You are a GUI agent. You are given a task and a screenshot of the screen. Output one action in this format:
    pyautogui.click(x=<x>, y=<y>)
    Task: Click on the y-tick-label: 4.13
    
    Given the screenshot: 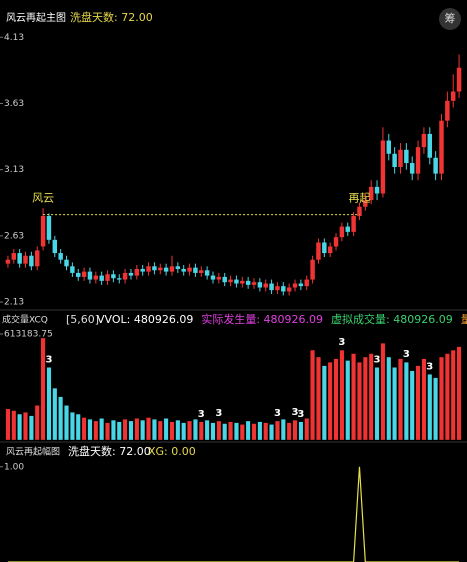 What is the action you would take?
    pyautogui.click(x=14, y=38)
    